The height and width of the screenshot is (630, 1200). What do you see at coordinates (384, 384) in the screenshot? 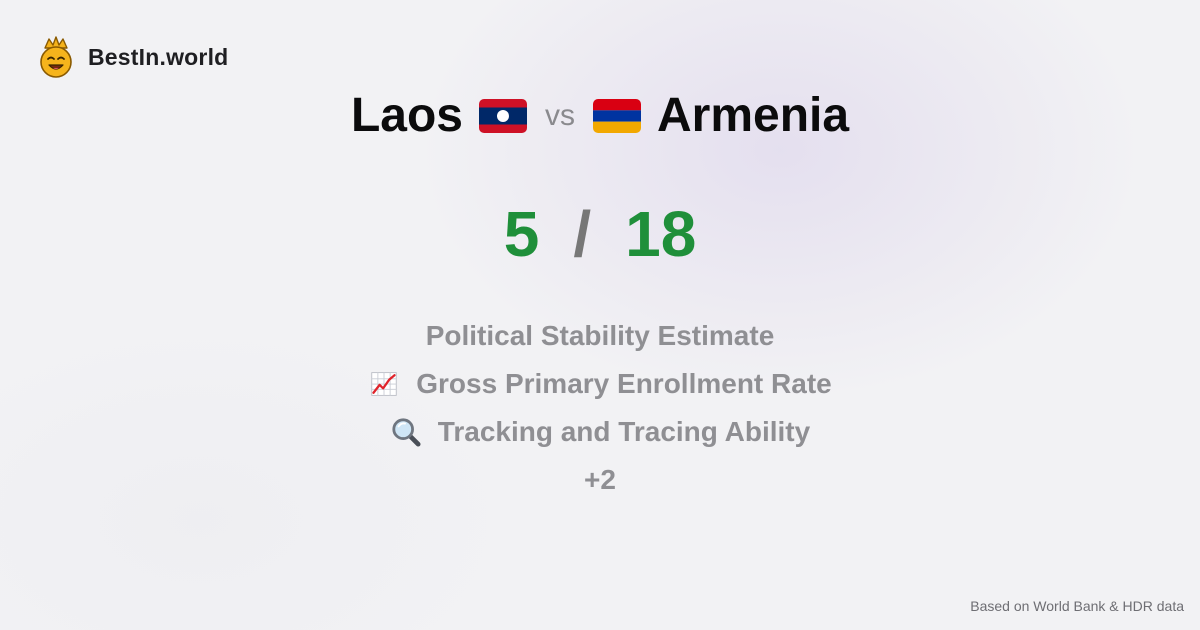
I see `chart-increasing-icon` at bounding box center [384, 384].